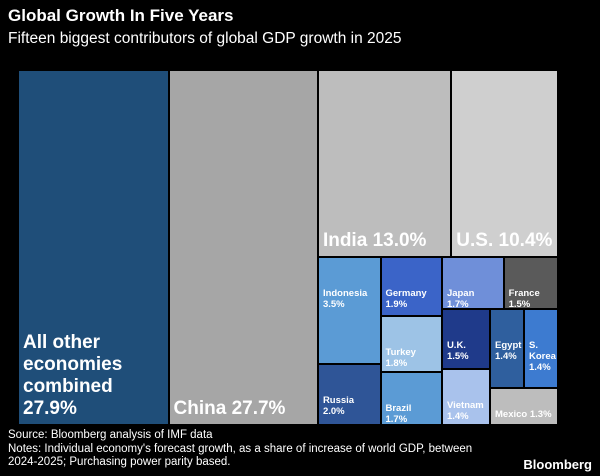 The width and height of the screenshot is (600, 476). I want to click on value-label: 3.5%, so click(333, 304).